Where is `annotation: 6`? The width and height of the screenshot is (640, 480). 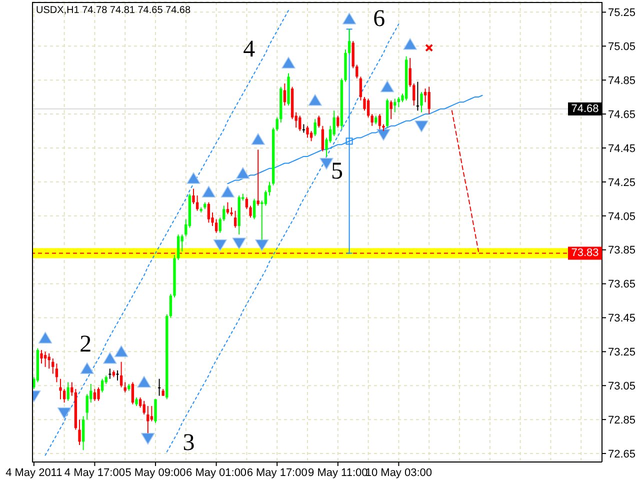
annotation: 6 is located at coordinates (379, 19).